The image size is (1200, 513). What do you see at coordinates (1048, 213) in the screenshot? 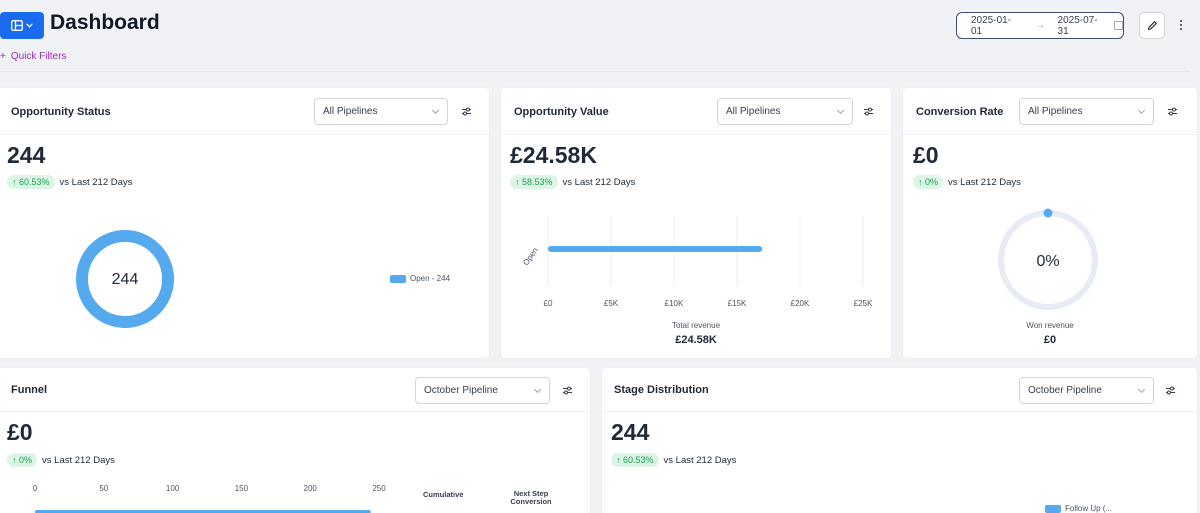
I see `gauge-marker` at bounding box center [1048, 213].